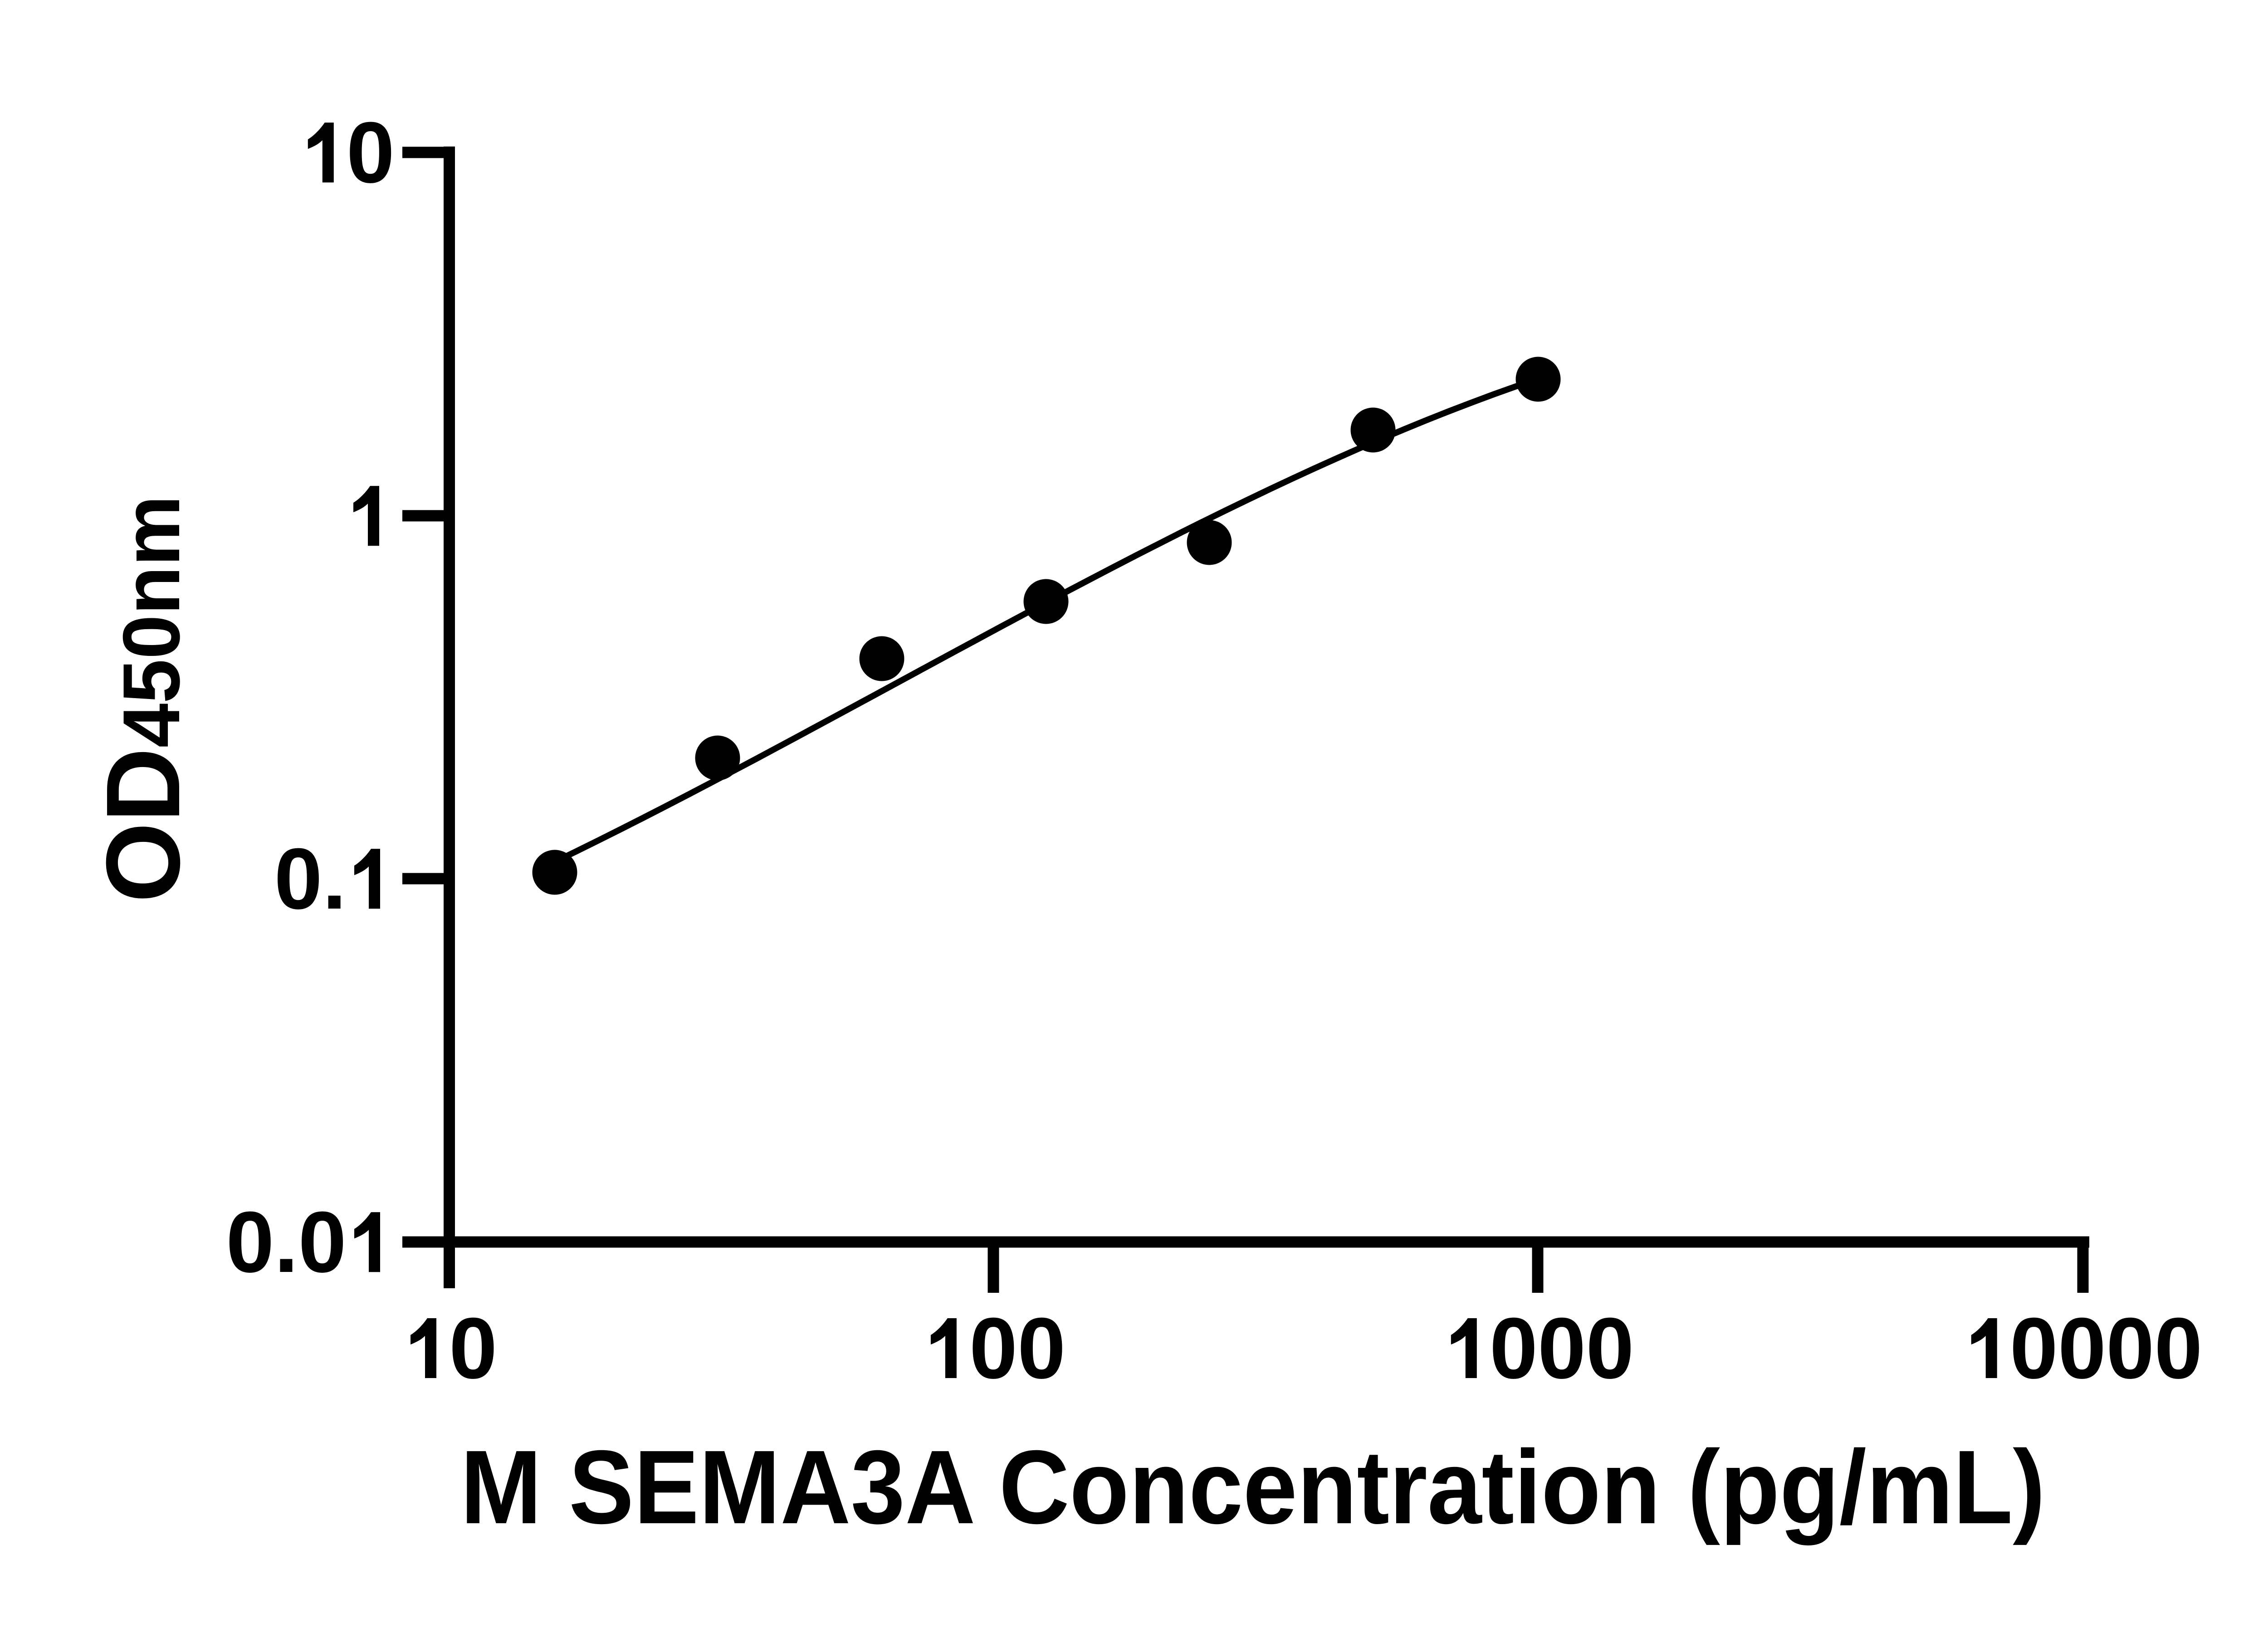 This screenshot has height=1633, width=2268. I want to click on svg-text: M SEMA3A Concentration (pg/mL), so click(1252, 1486).